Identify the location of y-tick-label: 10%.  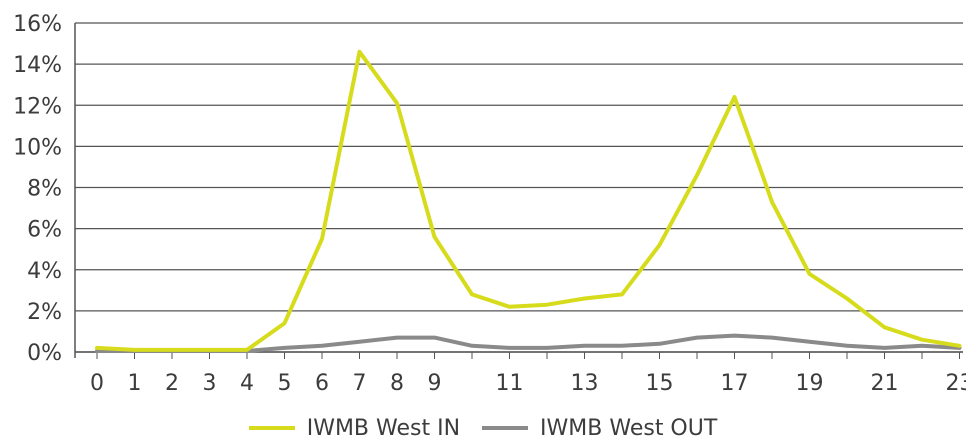
(37, 147).